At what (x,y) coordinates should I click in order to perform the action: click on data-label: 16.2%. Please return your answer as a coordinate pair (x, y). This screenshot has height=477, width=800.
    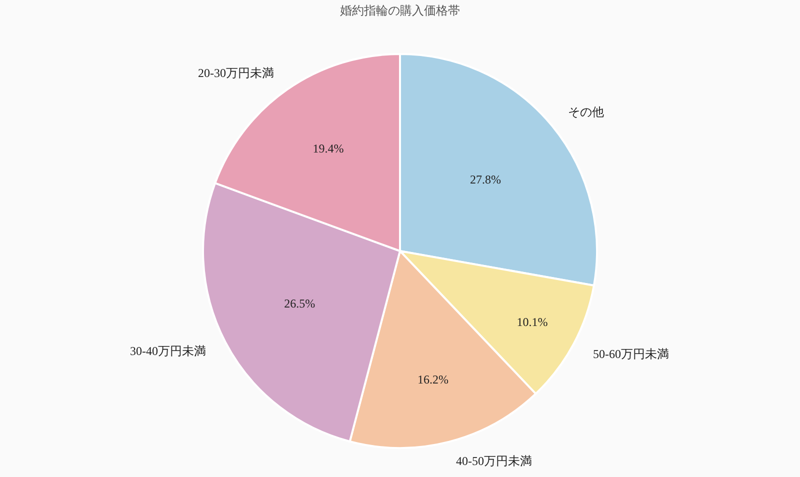
    Looking at the image, I should click on (432, 379).